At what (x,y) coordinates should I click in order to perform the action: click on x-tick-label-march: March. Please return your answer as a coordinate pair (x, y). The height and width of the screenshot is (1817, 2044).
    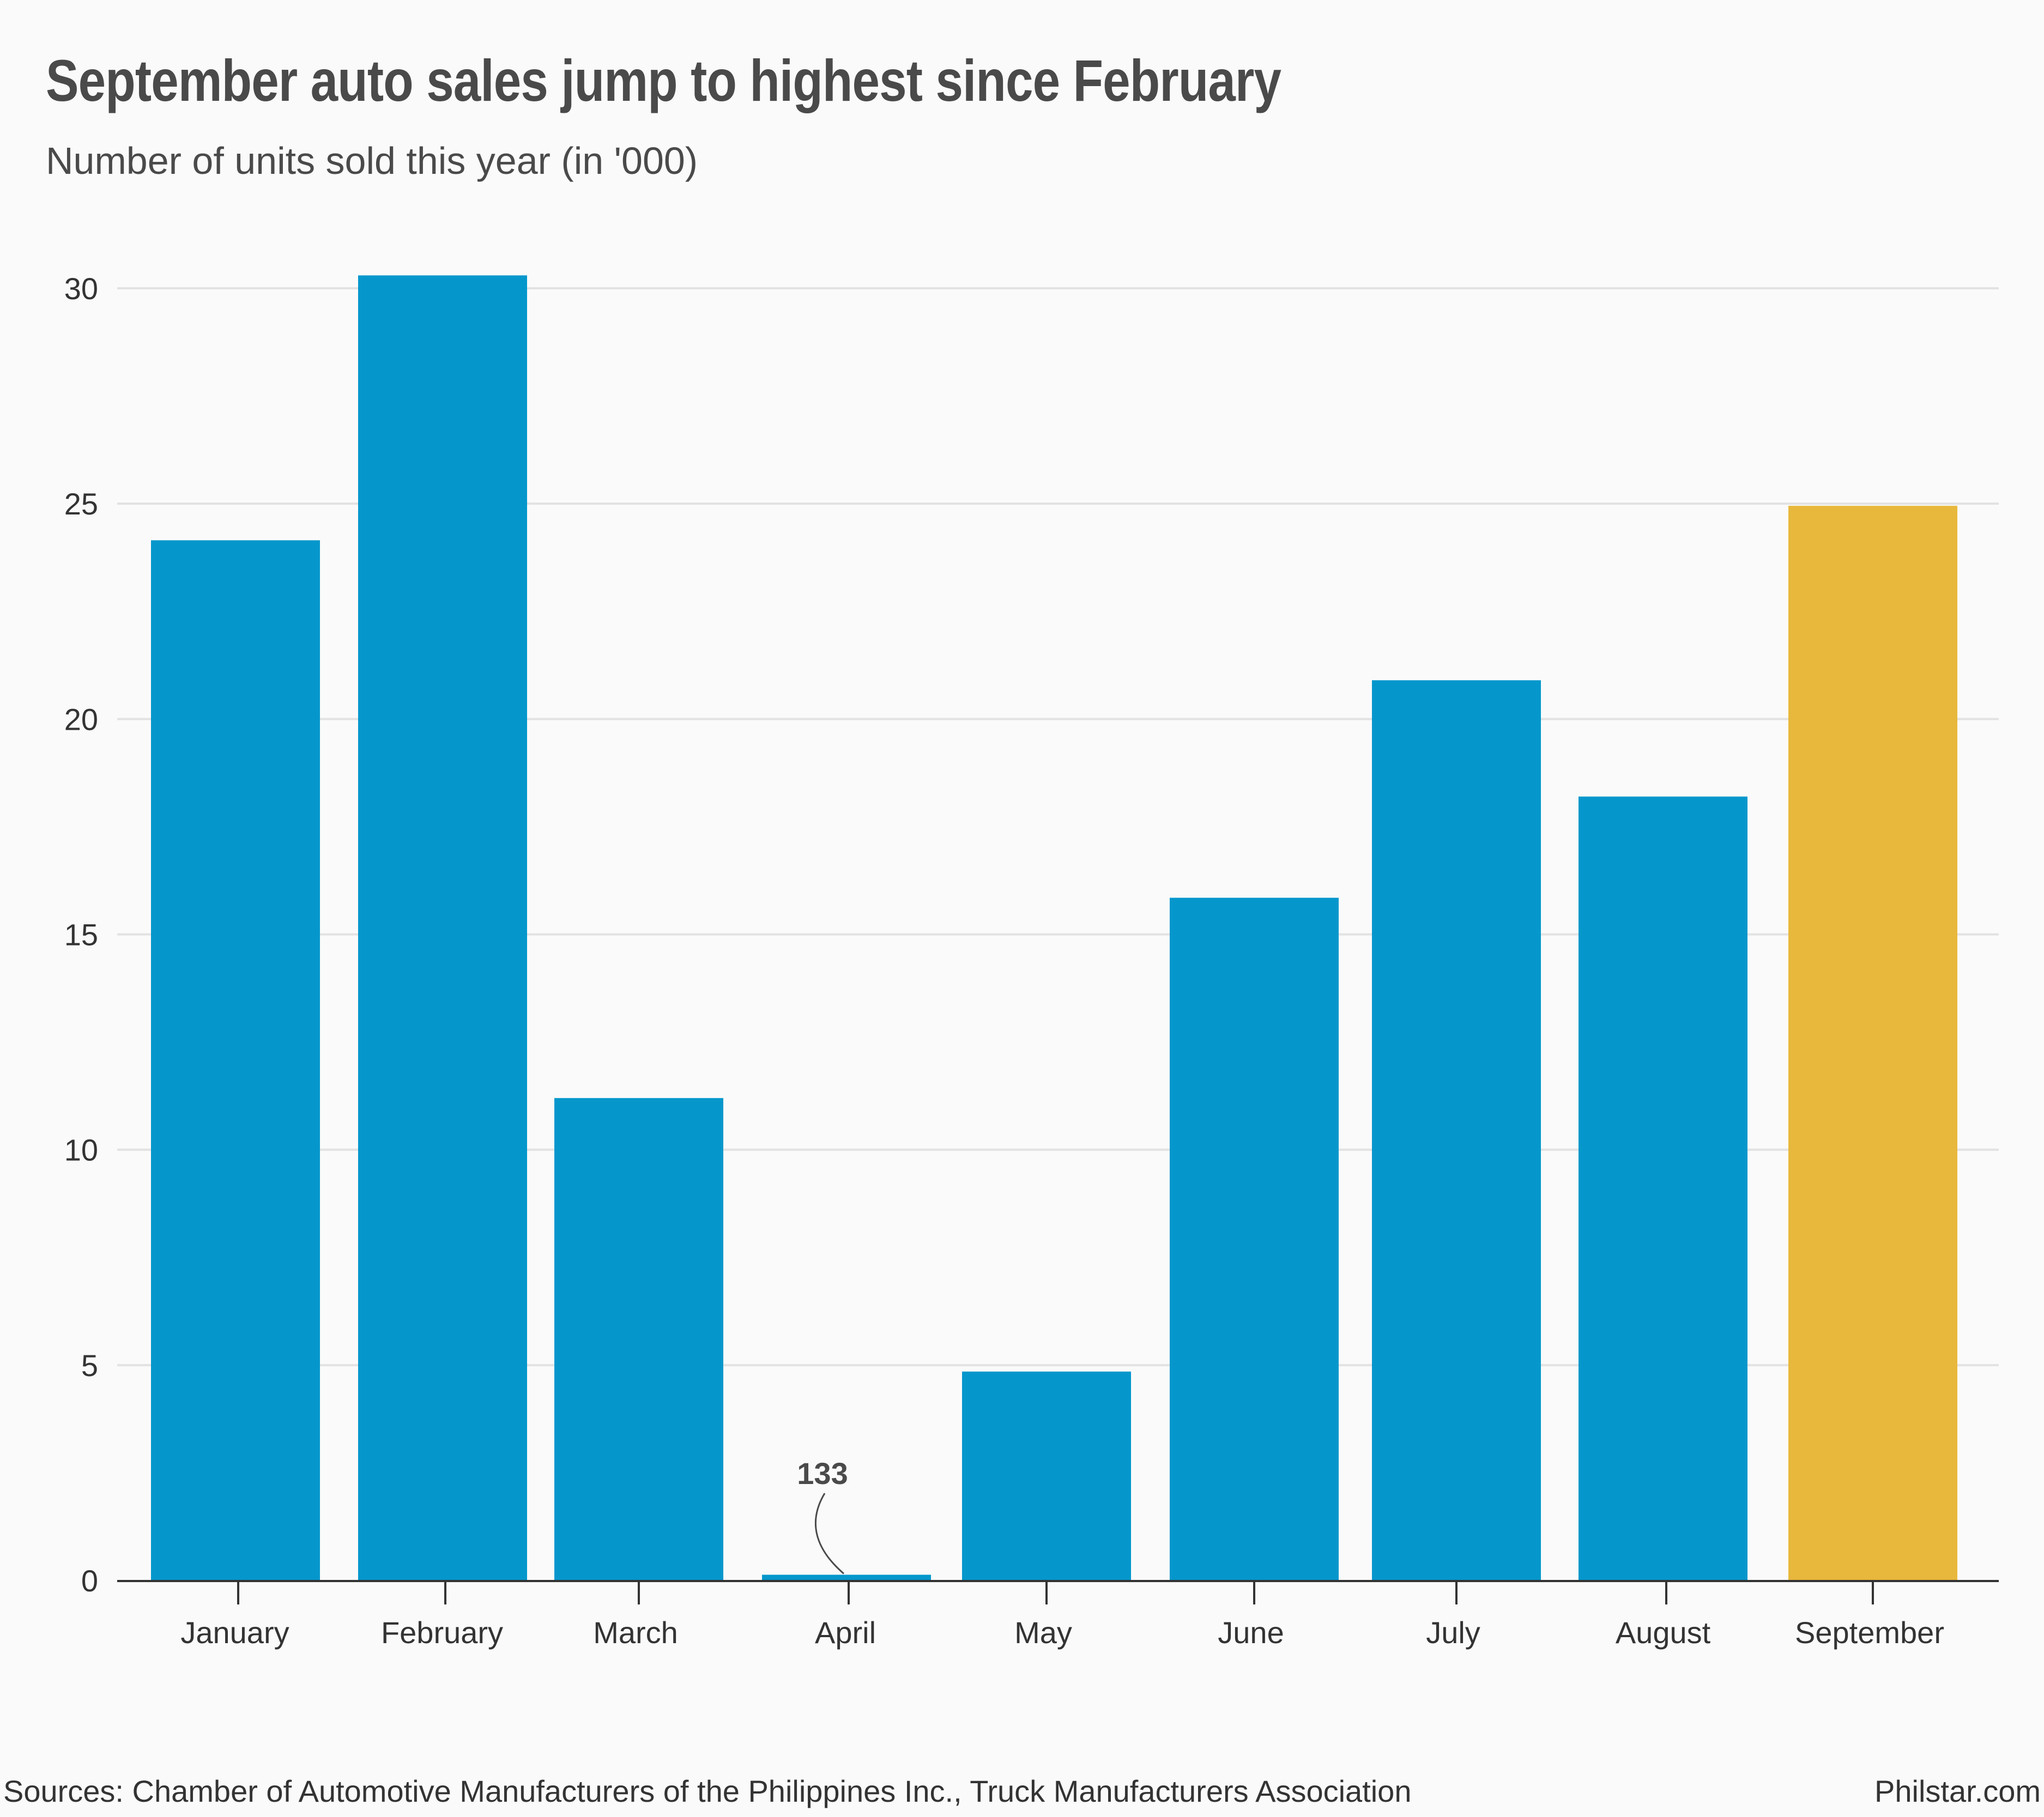
    Looking at the image, I should click on (635, 1632).